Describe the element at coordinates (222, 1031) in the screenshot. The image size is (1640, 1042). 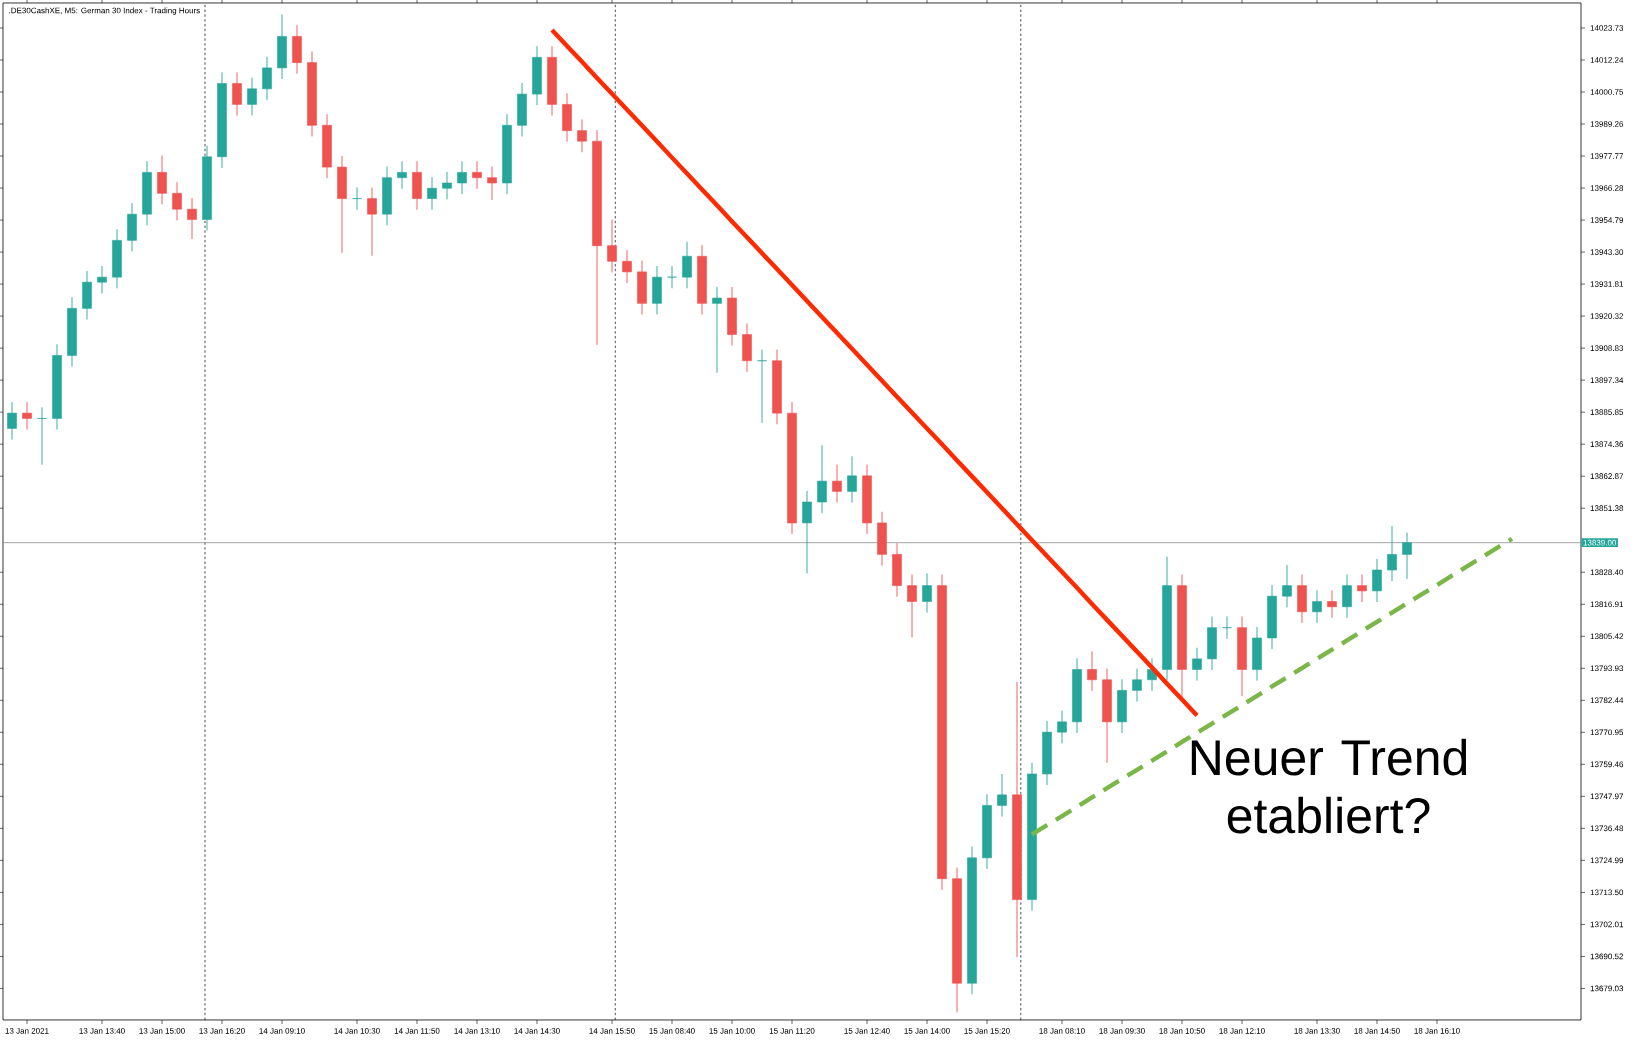
I see `x-tick-label: 13 Jan 16:20` at that location.